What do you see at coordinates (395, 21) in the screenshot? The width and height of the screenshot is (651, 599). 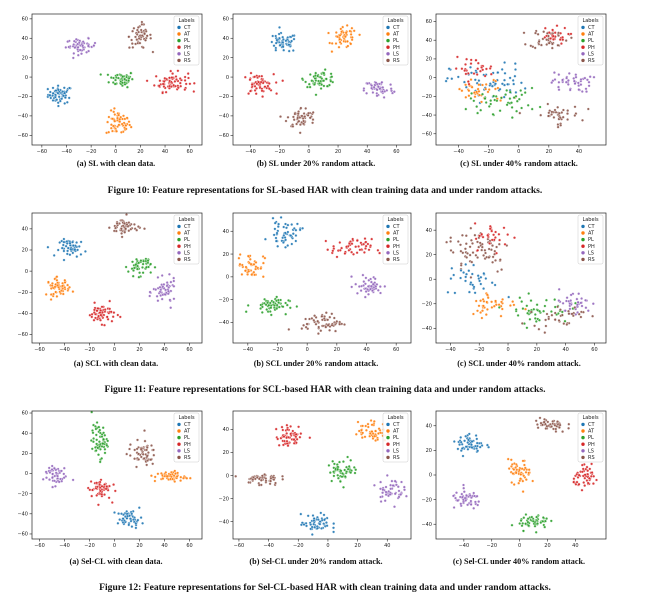 I see `legend-title: Labels` at bounding box center [395, 21].